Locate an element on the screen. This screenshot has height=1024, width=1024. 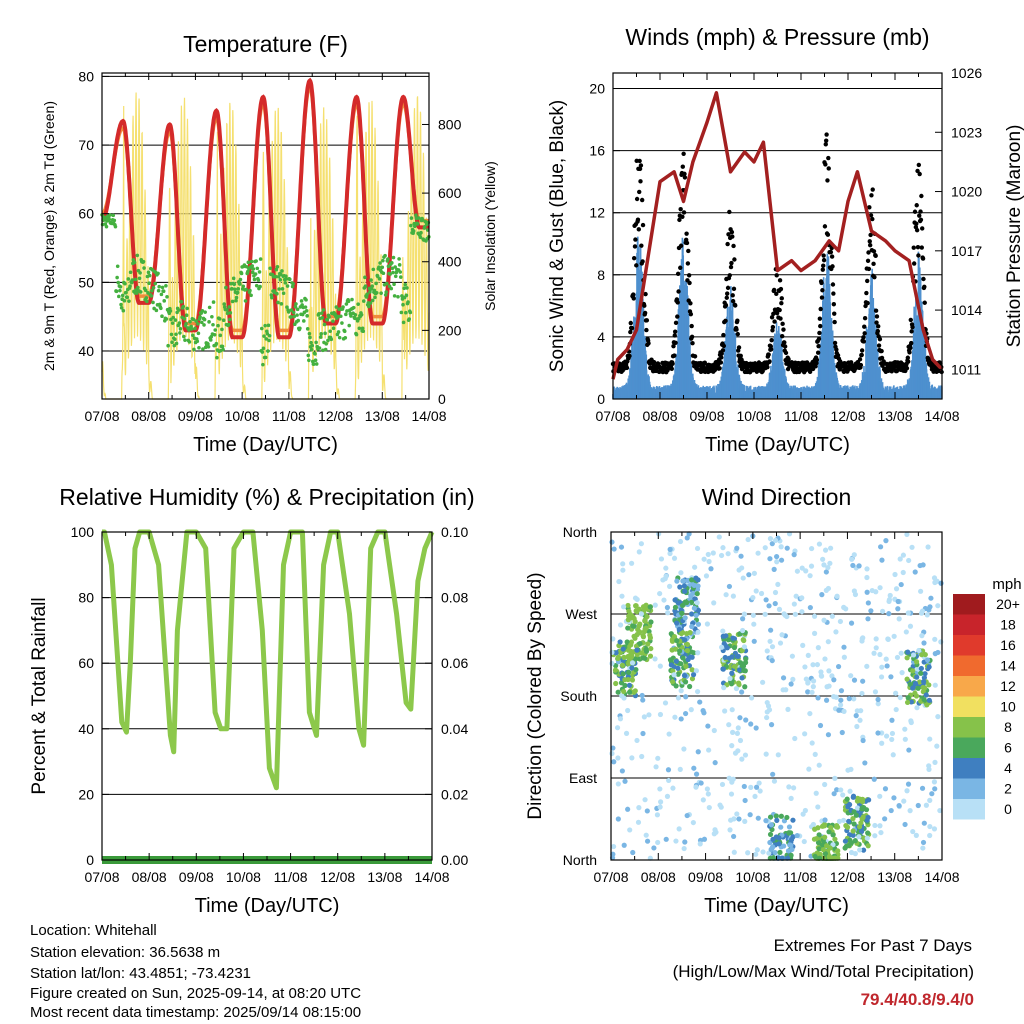
y-tick-label: South is located at coordinates (578, 696).